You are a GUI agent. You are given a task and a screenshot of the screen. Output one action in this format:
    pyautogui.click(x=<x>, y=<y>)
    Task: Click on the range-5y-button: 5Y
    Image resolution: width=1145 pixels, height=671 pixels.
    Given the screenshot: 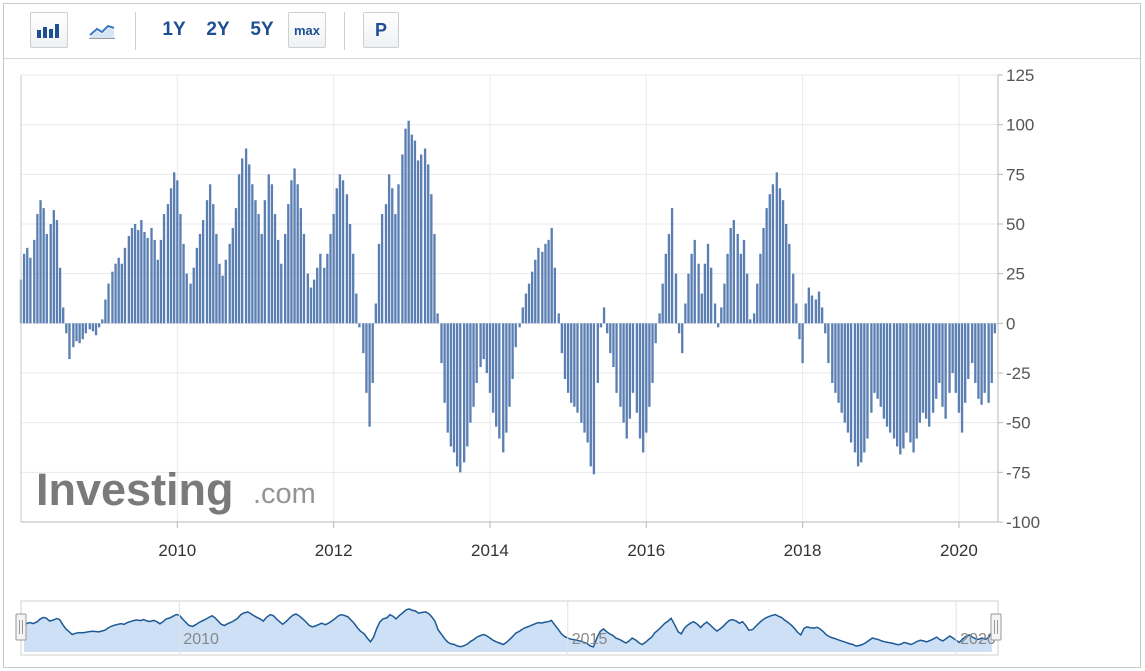 What is the action you would take?
    pyautogui.click(x=262, y=29)
    